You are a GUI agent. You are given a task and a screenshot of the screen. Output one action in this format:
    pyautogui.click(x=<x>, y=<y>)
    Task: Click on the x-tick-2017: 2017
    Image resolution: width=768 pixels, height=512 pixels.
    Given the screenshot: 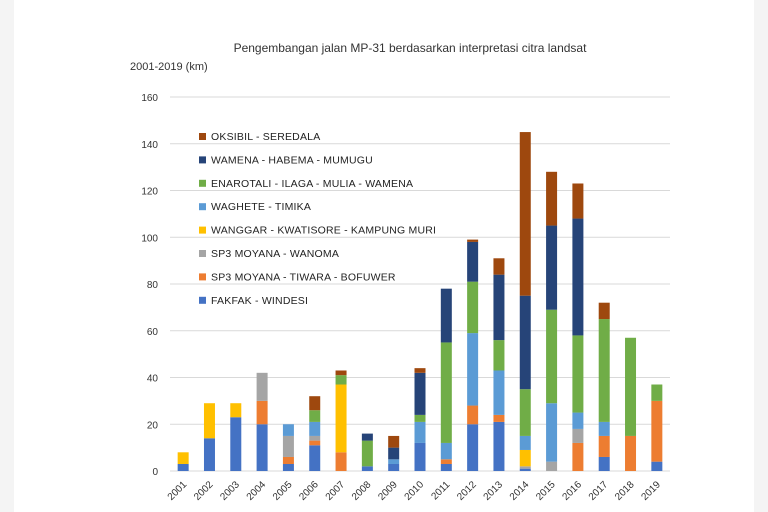 What is the action you would take?
    pyautogui.click(x=599, y=491)
    